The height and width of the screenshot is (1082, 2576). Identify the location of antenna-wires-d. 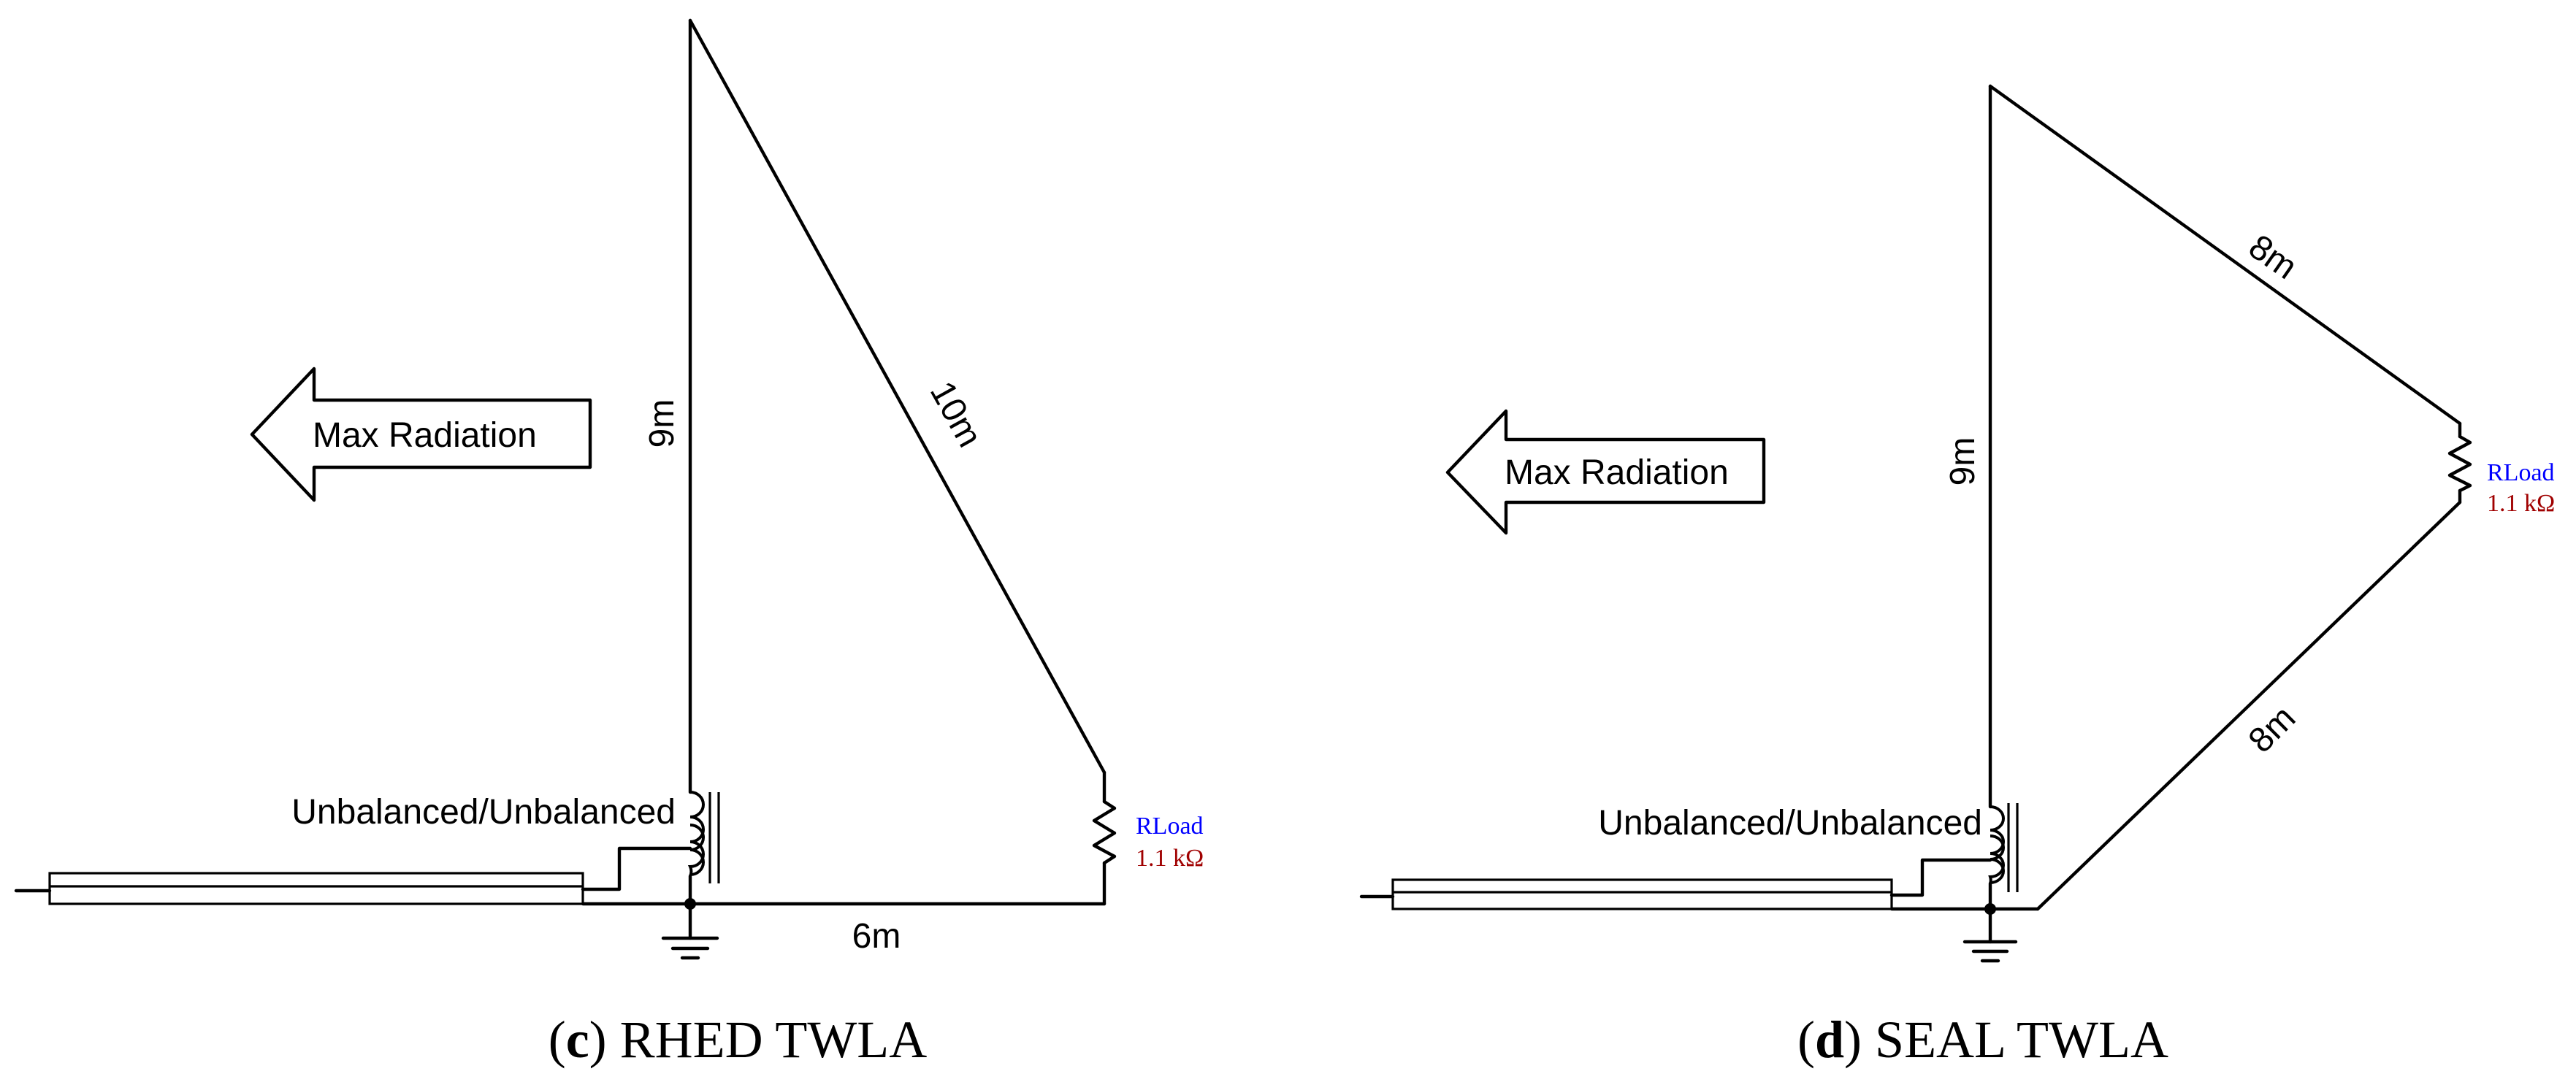
(2225, 497).